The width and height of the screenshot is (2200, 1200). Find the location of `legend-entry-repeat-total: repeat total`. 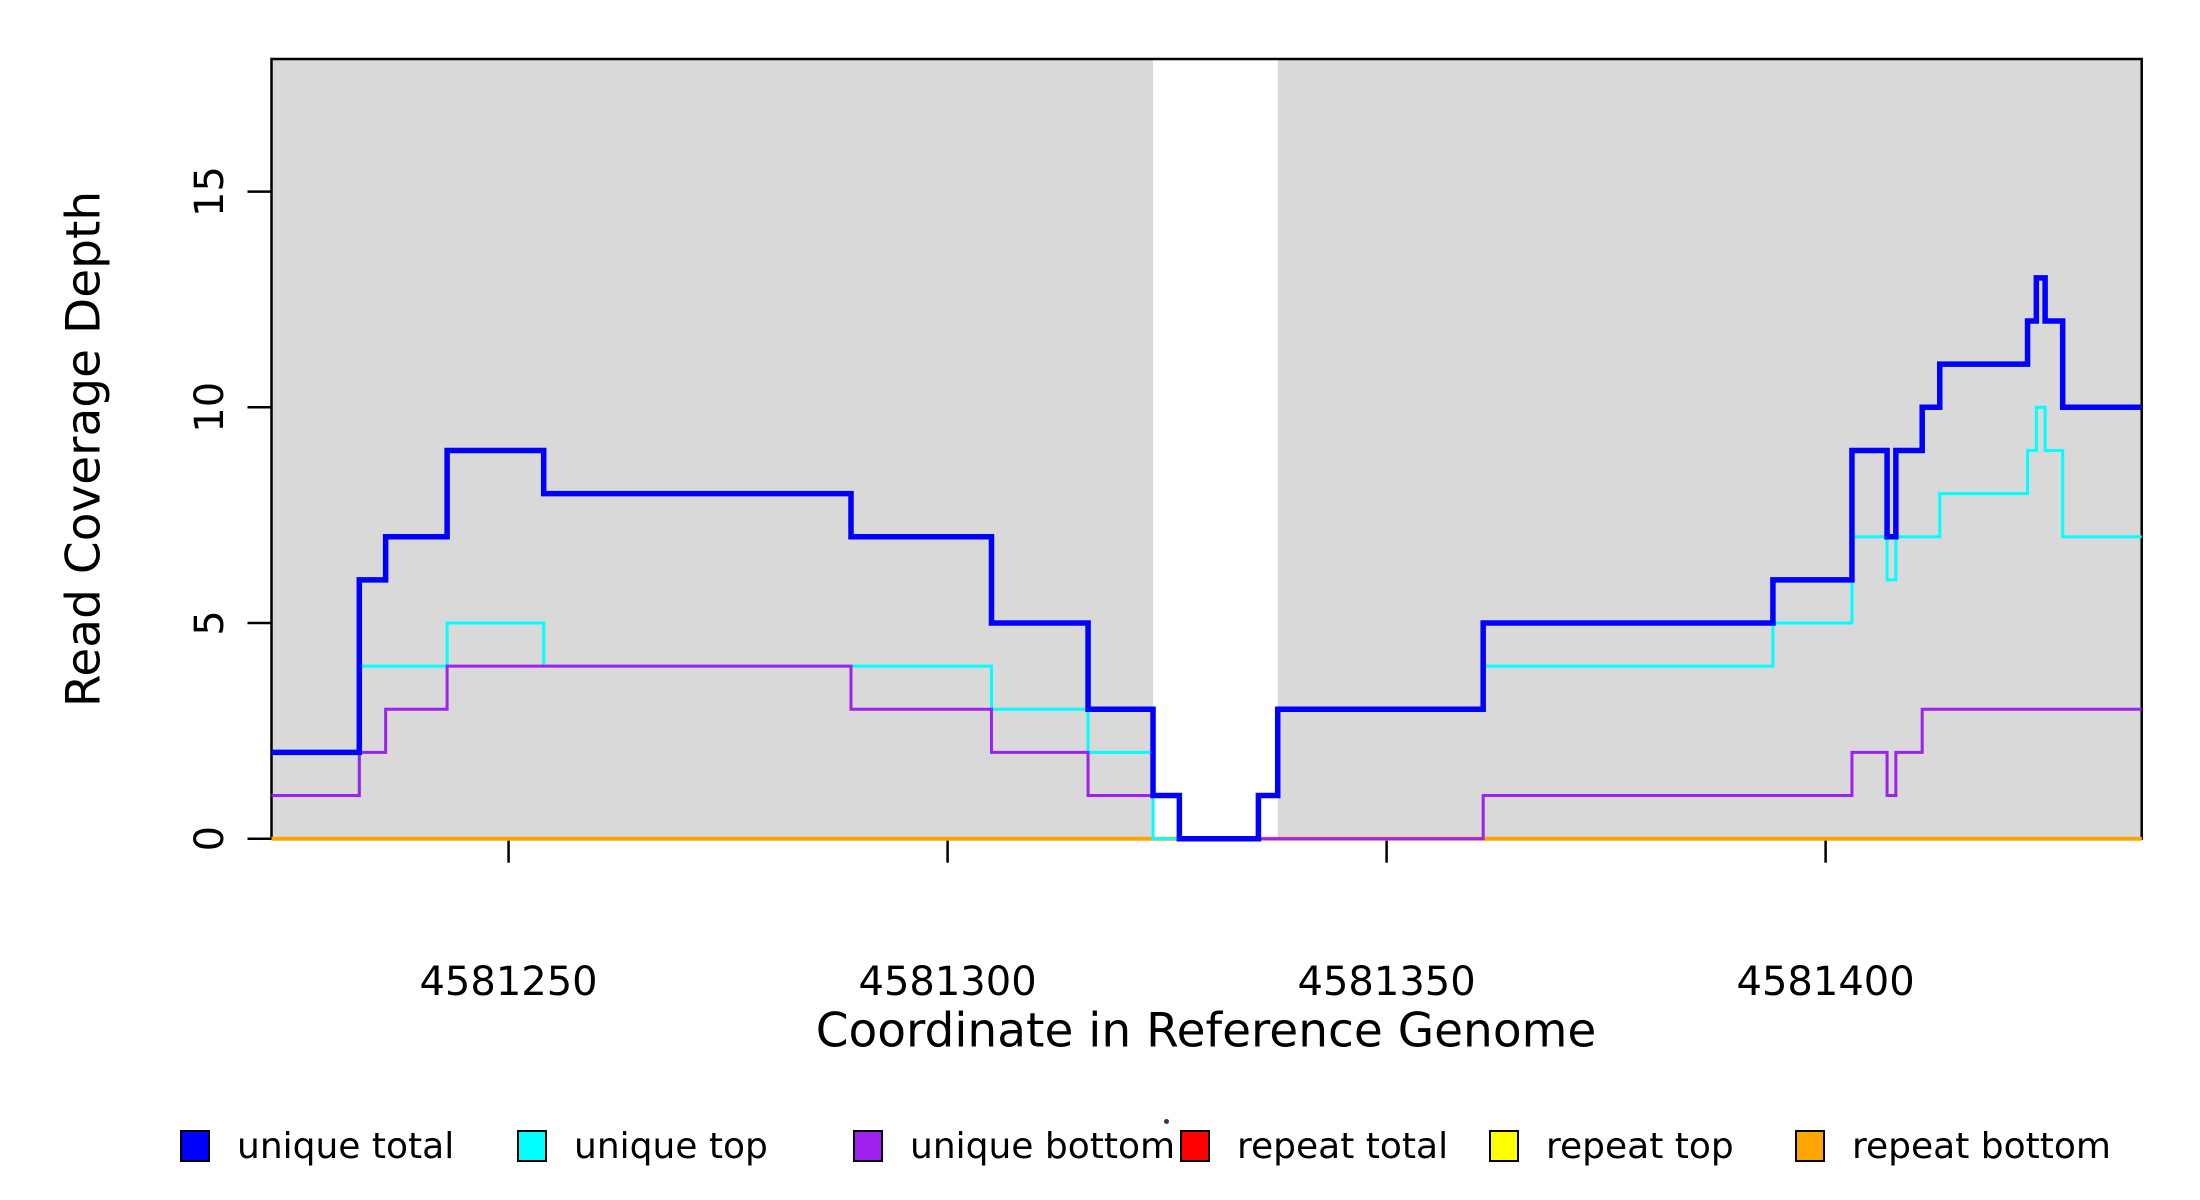

legend-entry-repeat-total: repeat total is located at coordinates (1314, 1146).